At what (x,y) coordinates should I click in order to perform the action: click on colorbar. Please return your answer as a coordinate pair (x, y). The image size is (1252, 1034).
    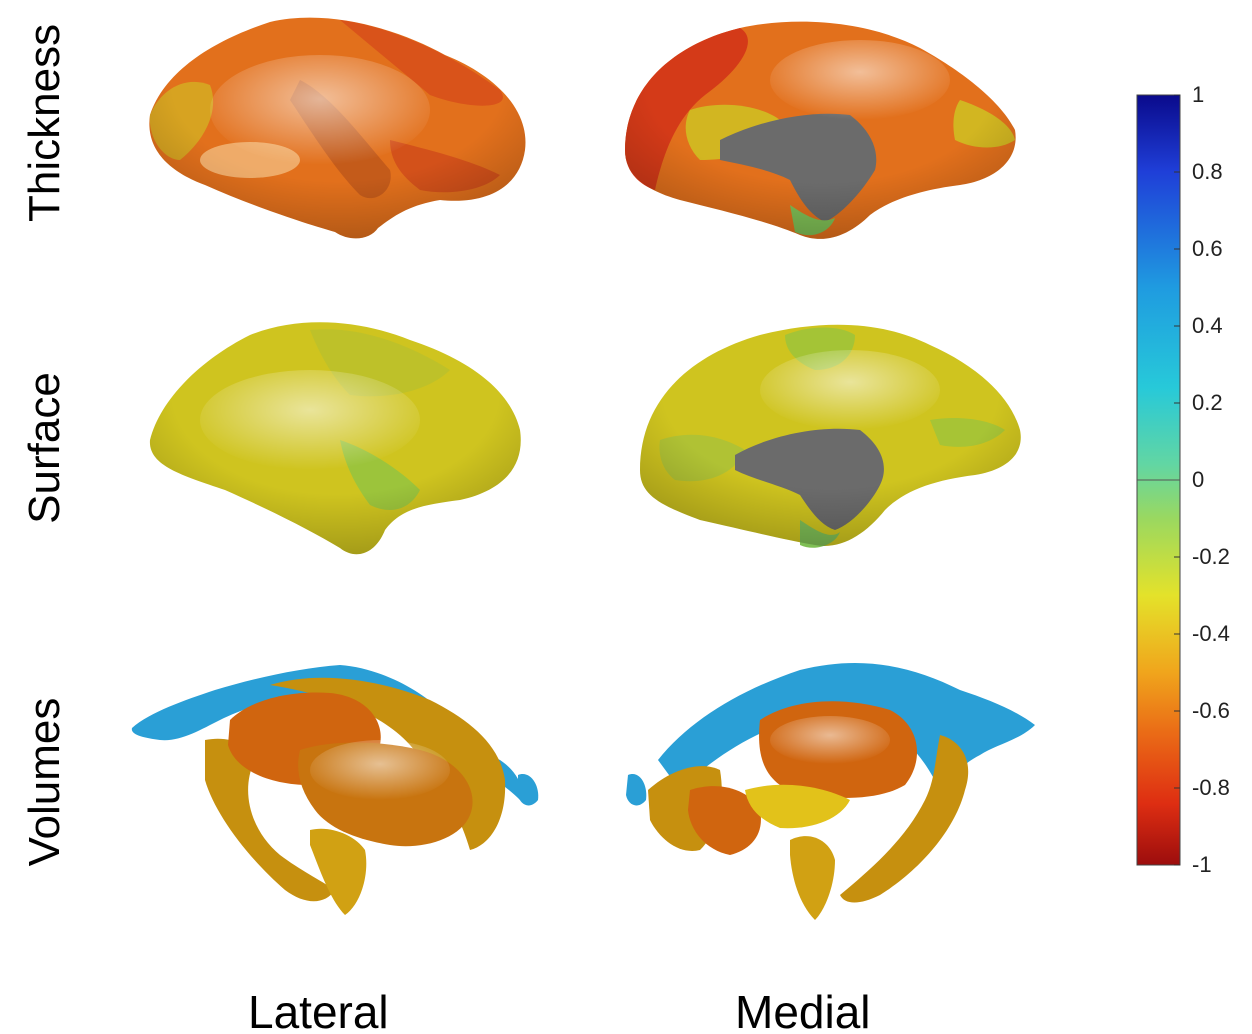
    Looking at the image, I should click on (1158, 480).